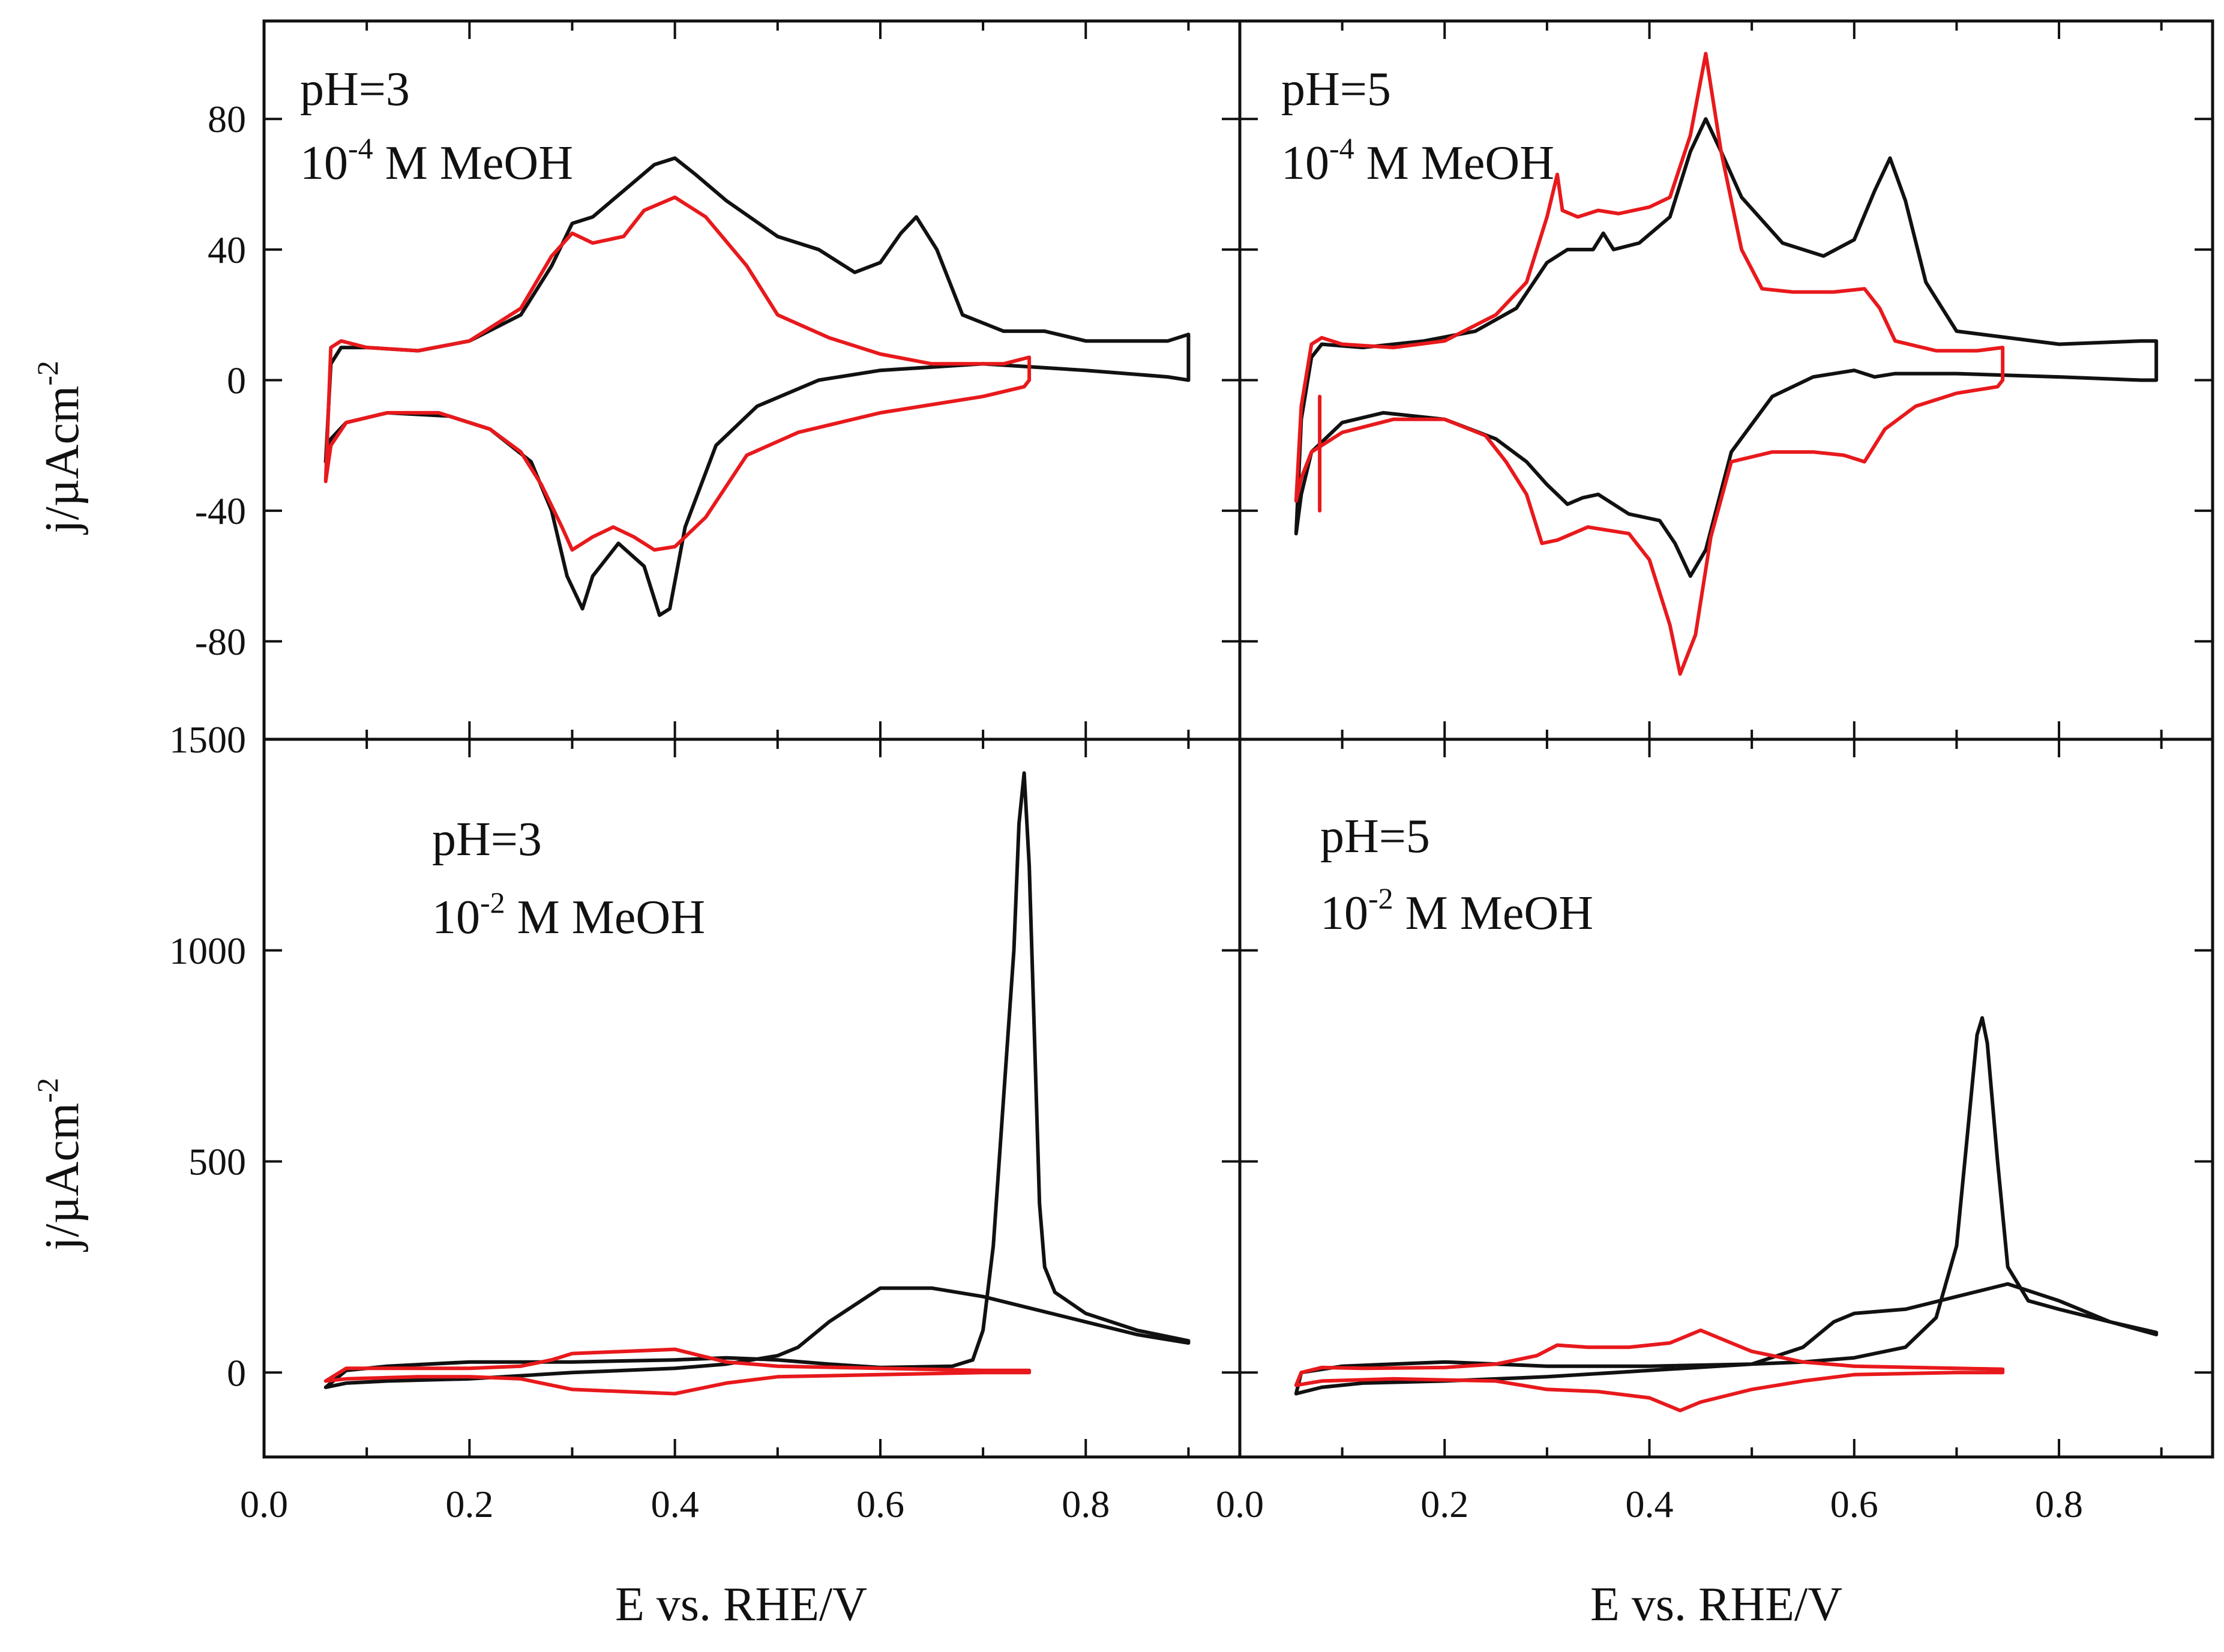 This screenshot has height=1652, width=2224. Describe the element at coordinates (60, 448) in the screenshot. I see `y-axis-title-top: j/µAcm-2` at that location.